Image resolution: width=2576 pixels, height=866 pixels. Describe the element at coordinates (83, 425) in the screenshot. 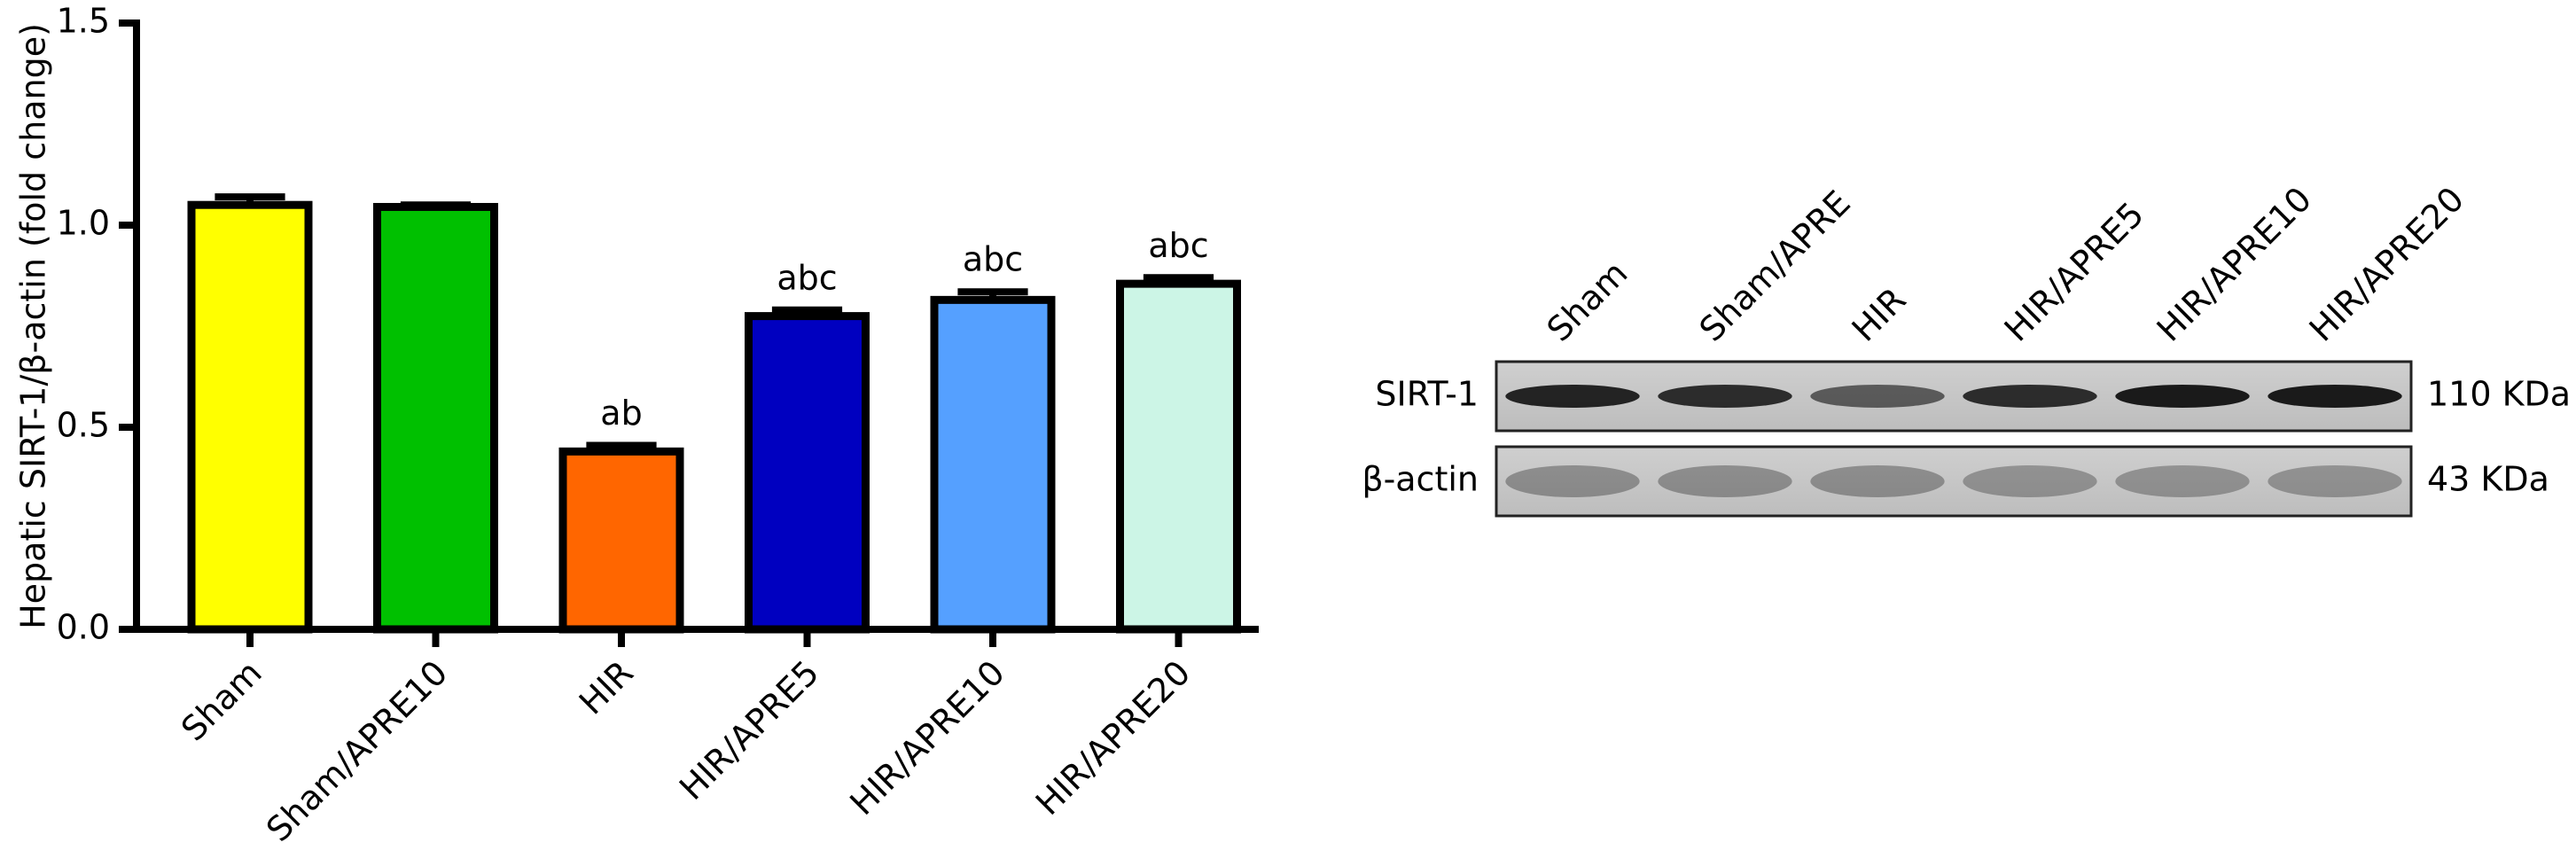

I see `y-tick-label: 0.5` at that location.